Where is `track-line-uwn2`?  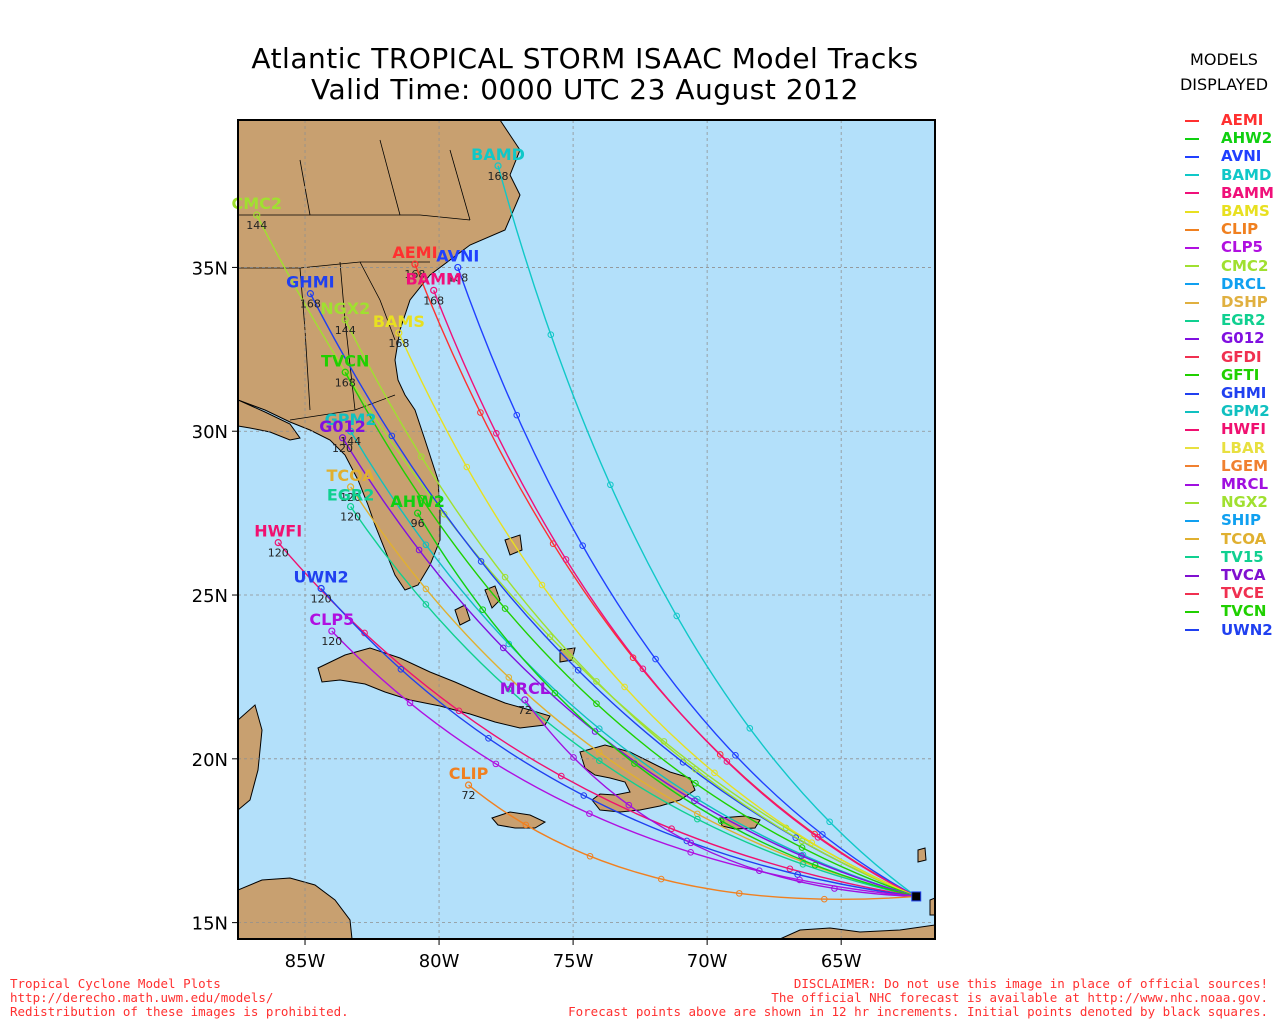 track-line-uwn2 is located at coordinates (618, 743).